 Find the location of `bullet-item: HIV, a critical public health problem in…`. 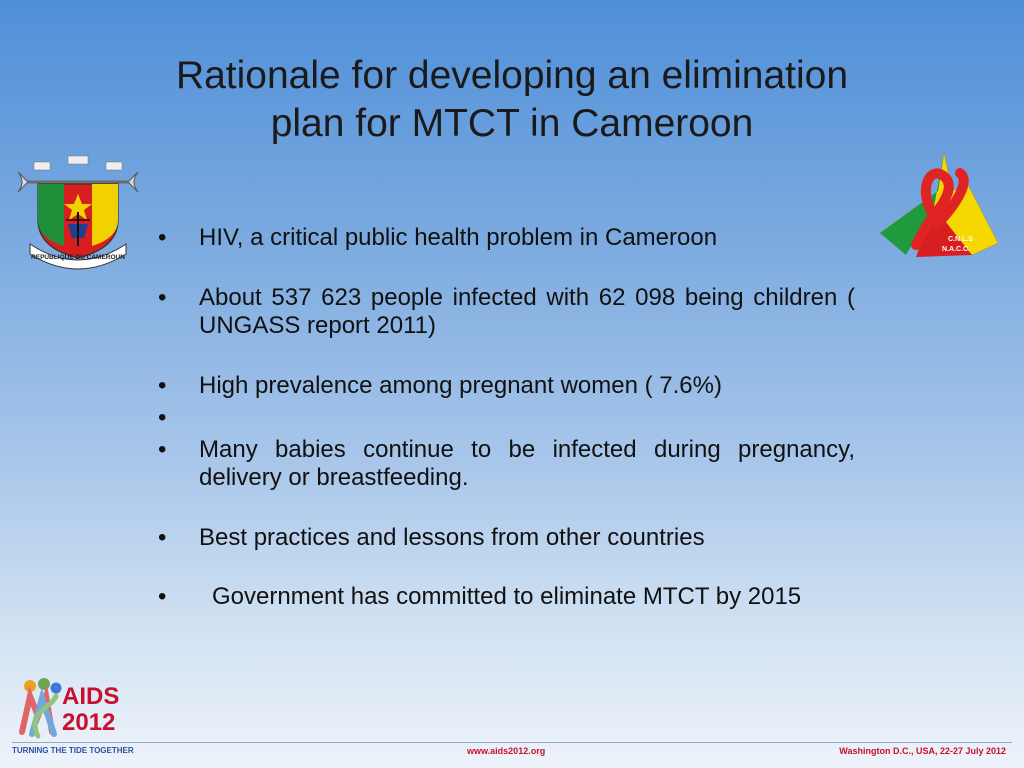

bullet-item: HIV, a critical public health problem in… is located at coordinates (506, 238).